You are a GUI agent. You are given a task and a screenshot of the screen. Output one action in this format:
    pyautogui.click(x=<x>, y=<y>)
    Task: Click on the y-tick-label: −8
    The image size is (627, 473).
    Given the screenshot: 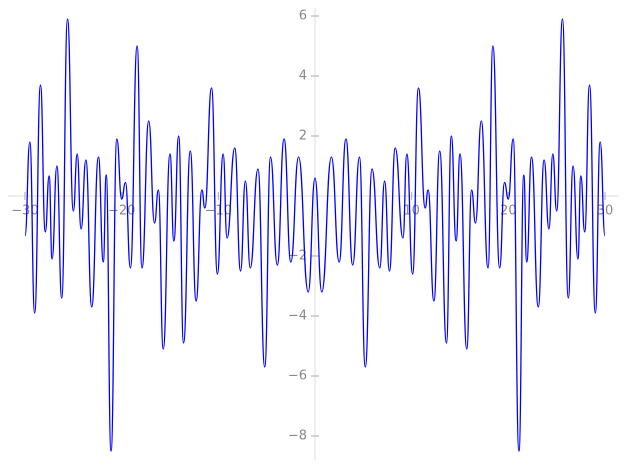 What is the action you would take?
    pyautogui.click(x=297, y=436)
    